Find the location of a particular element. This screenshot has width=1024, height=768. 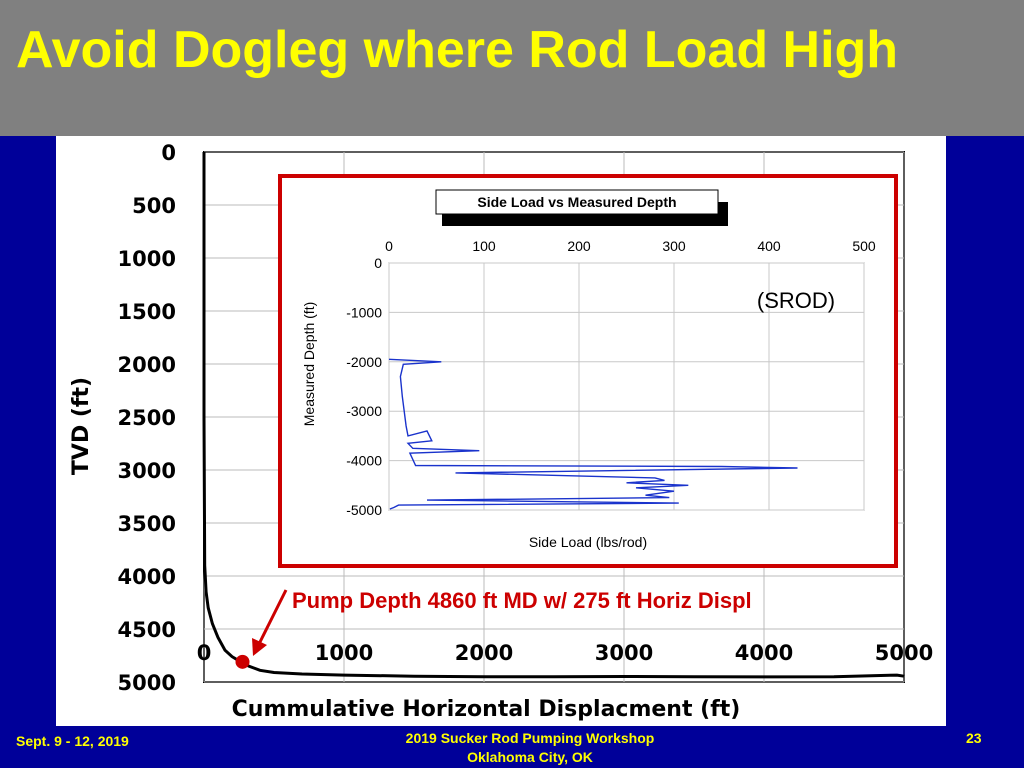

inset-y-tick-label: -5000 is located at coordinates (364, 510).